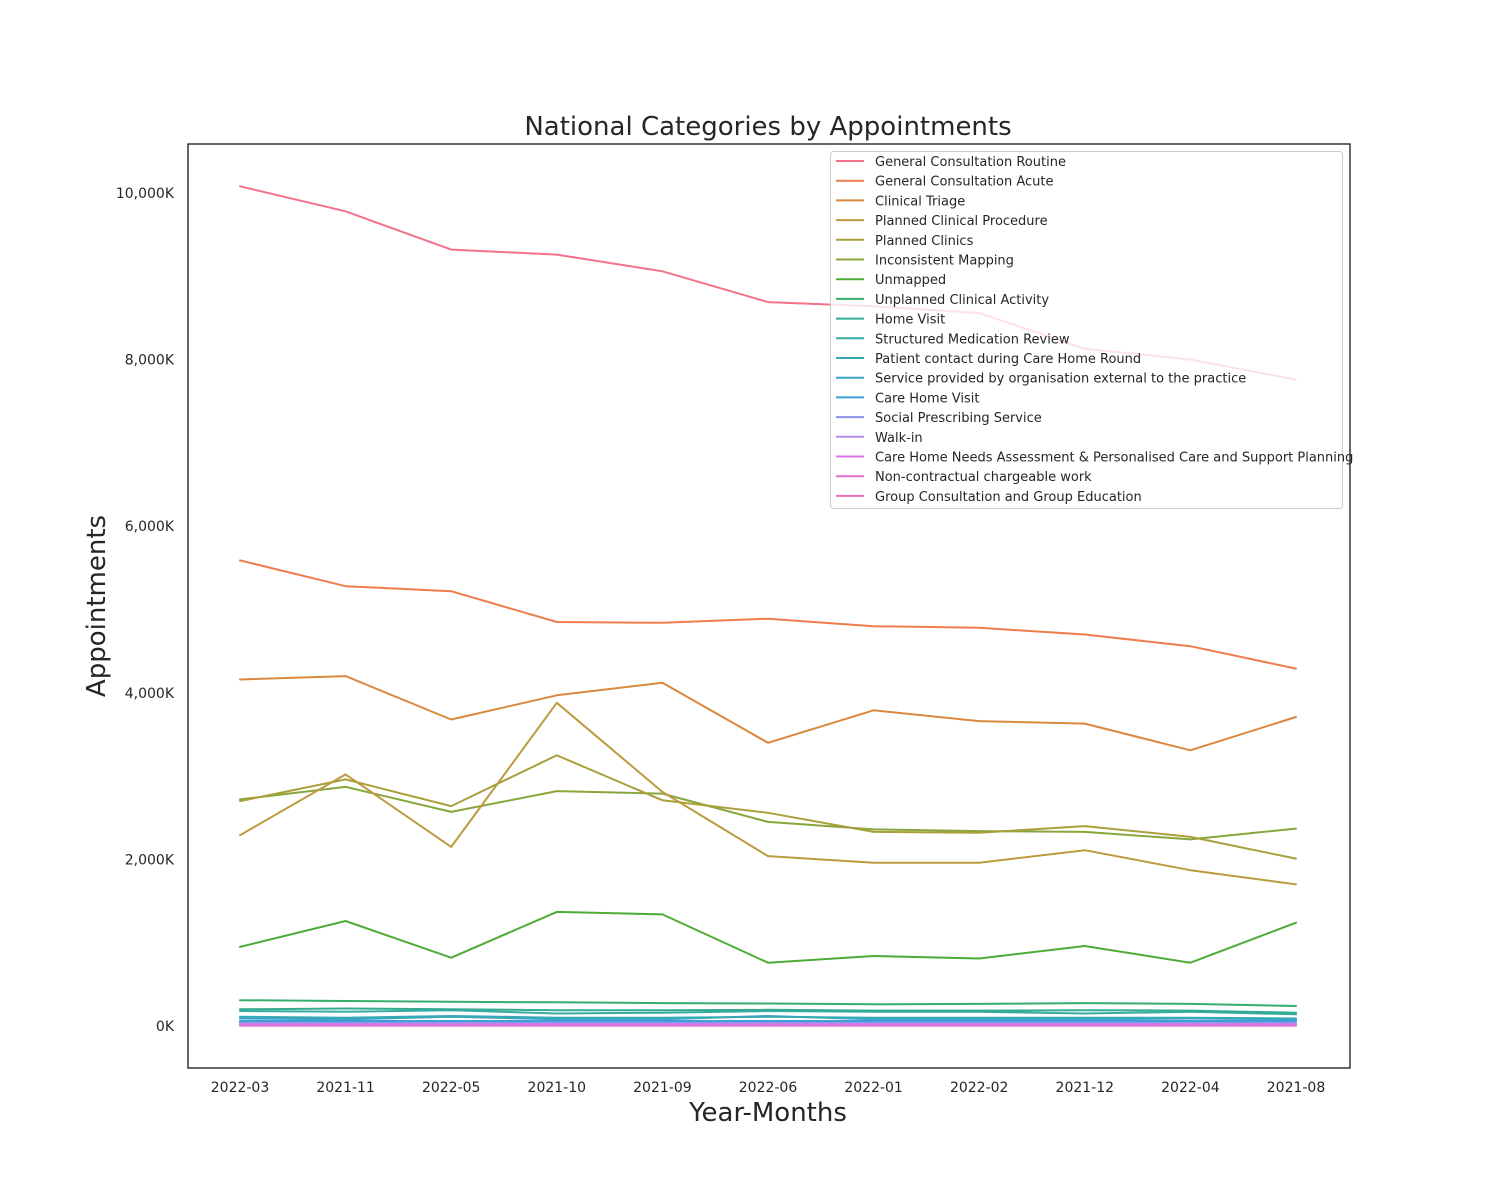 The height and width of the screenshot is (1200, 1500). What do you see at coordinates (345, 1088) in the screenshot?
I see `x-tick-label: 2021-11` at bounding box center [345, 1088].